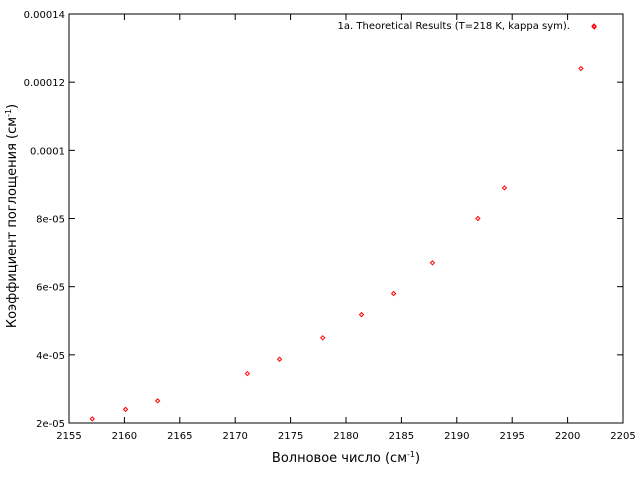 The height and width of the screenshot is (480, 640). What do you see at coordinates (411, 454) in the screenshot?
I see `x-axis-title-sup: -1` at bounding box center [411, 454].